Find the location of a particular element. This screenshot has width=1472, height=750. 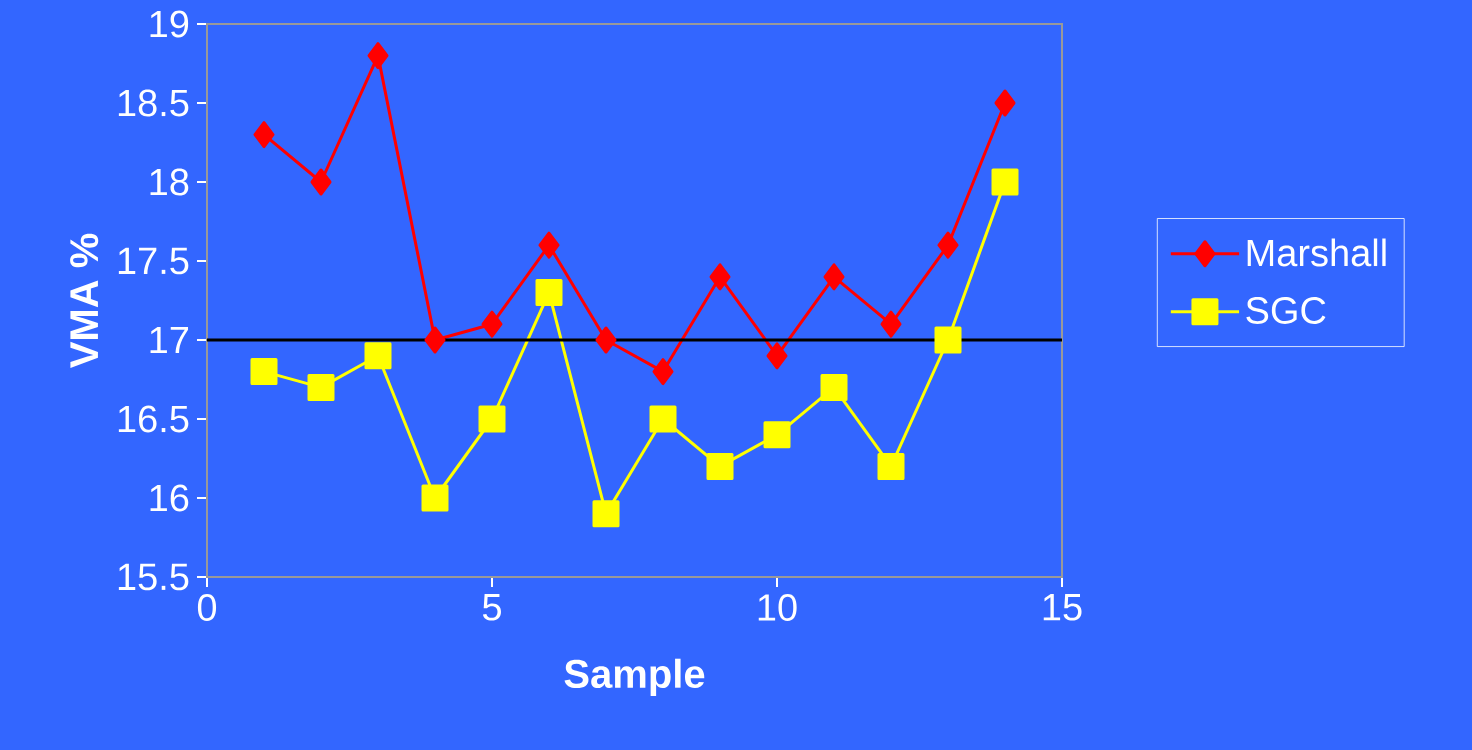

y-tick-label: 15.5 is located at coordinates (153, 577).